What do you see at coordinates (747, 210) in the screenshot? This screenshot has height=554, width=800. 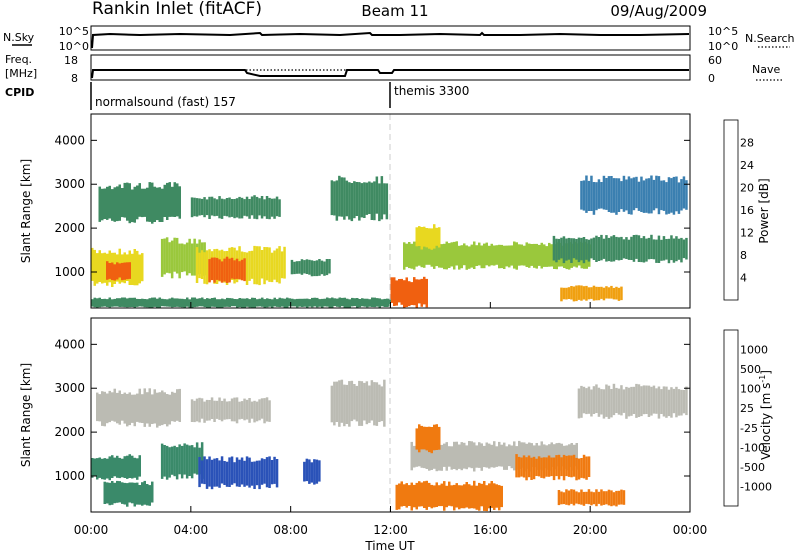 I see `power-colorbar-tick: 16` at bounding box center [747, 210].